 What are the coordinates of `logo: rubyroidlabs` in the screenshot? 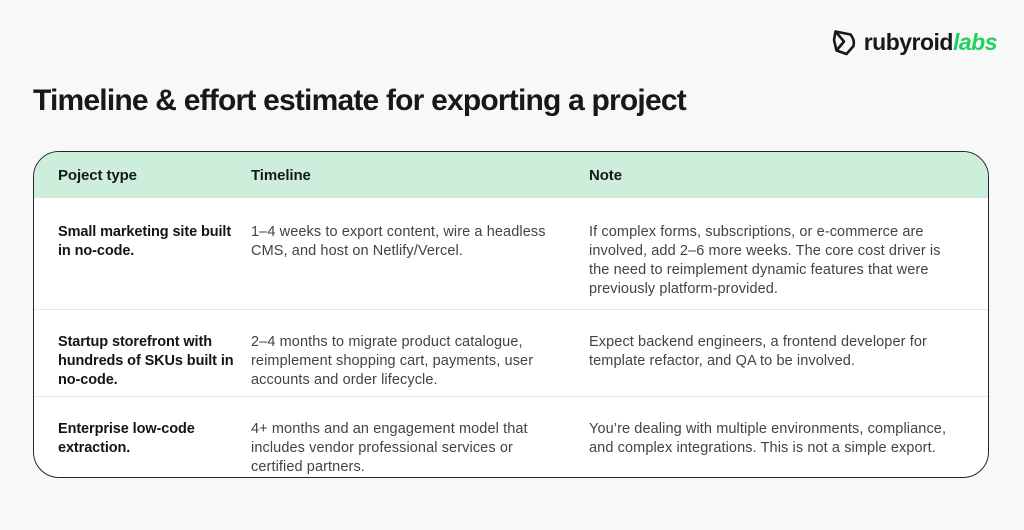 It's located at (914, 42).